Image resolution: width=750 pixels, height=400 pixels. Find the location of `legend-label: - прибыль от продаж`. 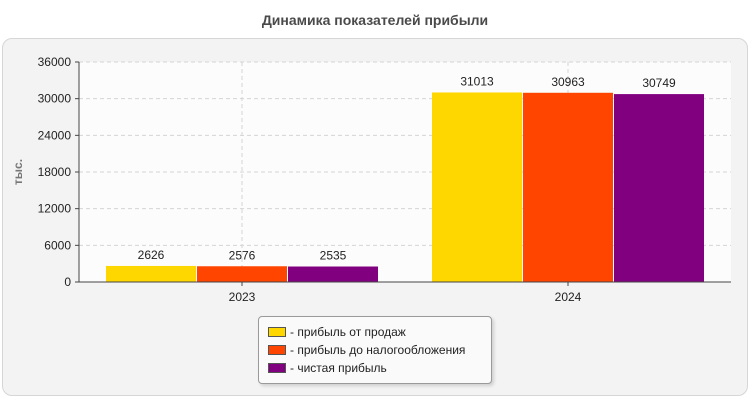

legend-label: - прибыль от продаж is located at coordinates (348, 332).